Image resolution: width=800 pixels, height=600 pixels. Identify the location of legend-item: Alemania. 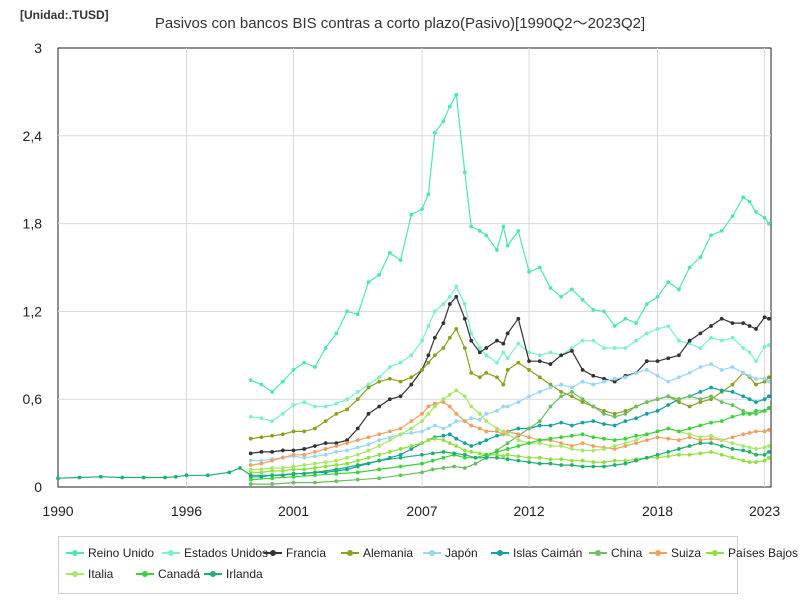
(377, 553).